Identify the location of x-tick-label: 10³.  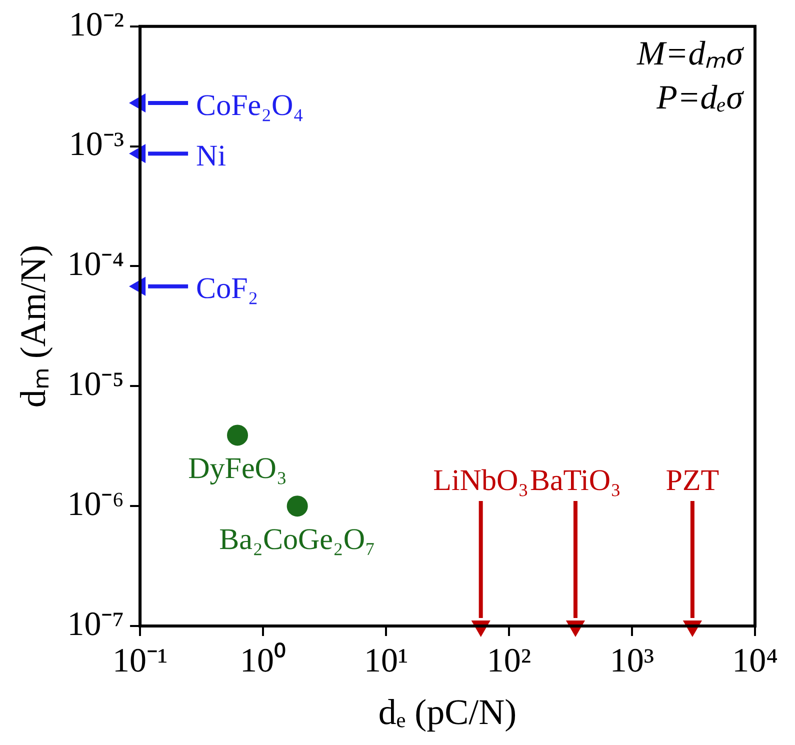
(632, 661).